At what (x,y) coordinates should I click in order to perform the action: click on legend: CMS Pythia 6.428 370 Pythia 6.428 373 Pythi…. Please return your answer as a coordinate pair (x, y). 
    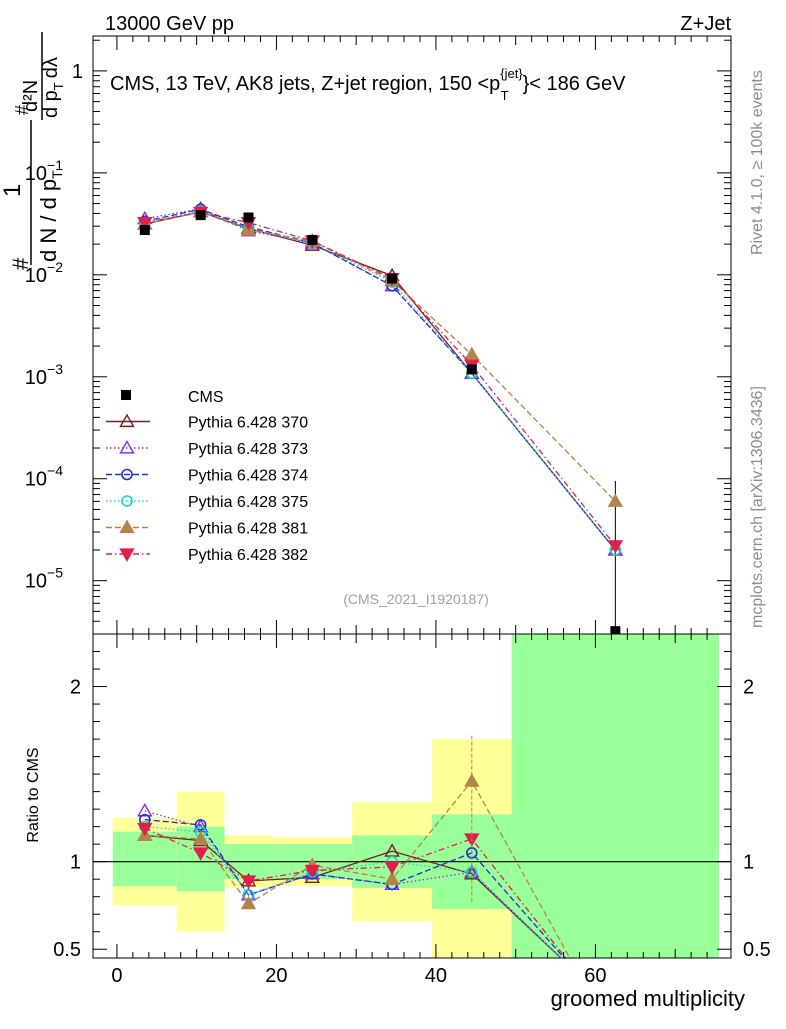
    Looking at the image, I should click on (207, 476).